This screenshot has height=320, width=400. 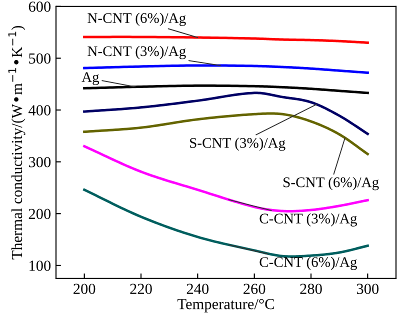 I want to click on series-label: N-CNT (3%)/Ag, so click(x=137, y=53).